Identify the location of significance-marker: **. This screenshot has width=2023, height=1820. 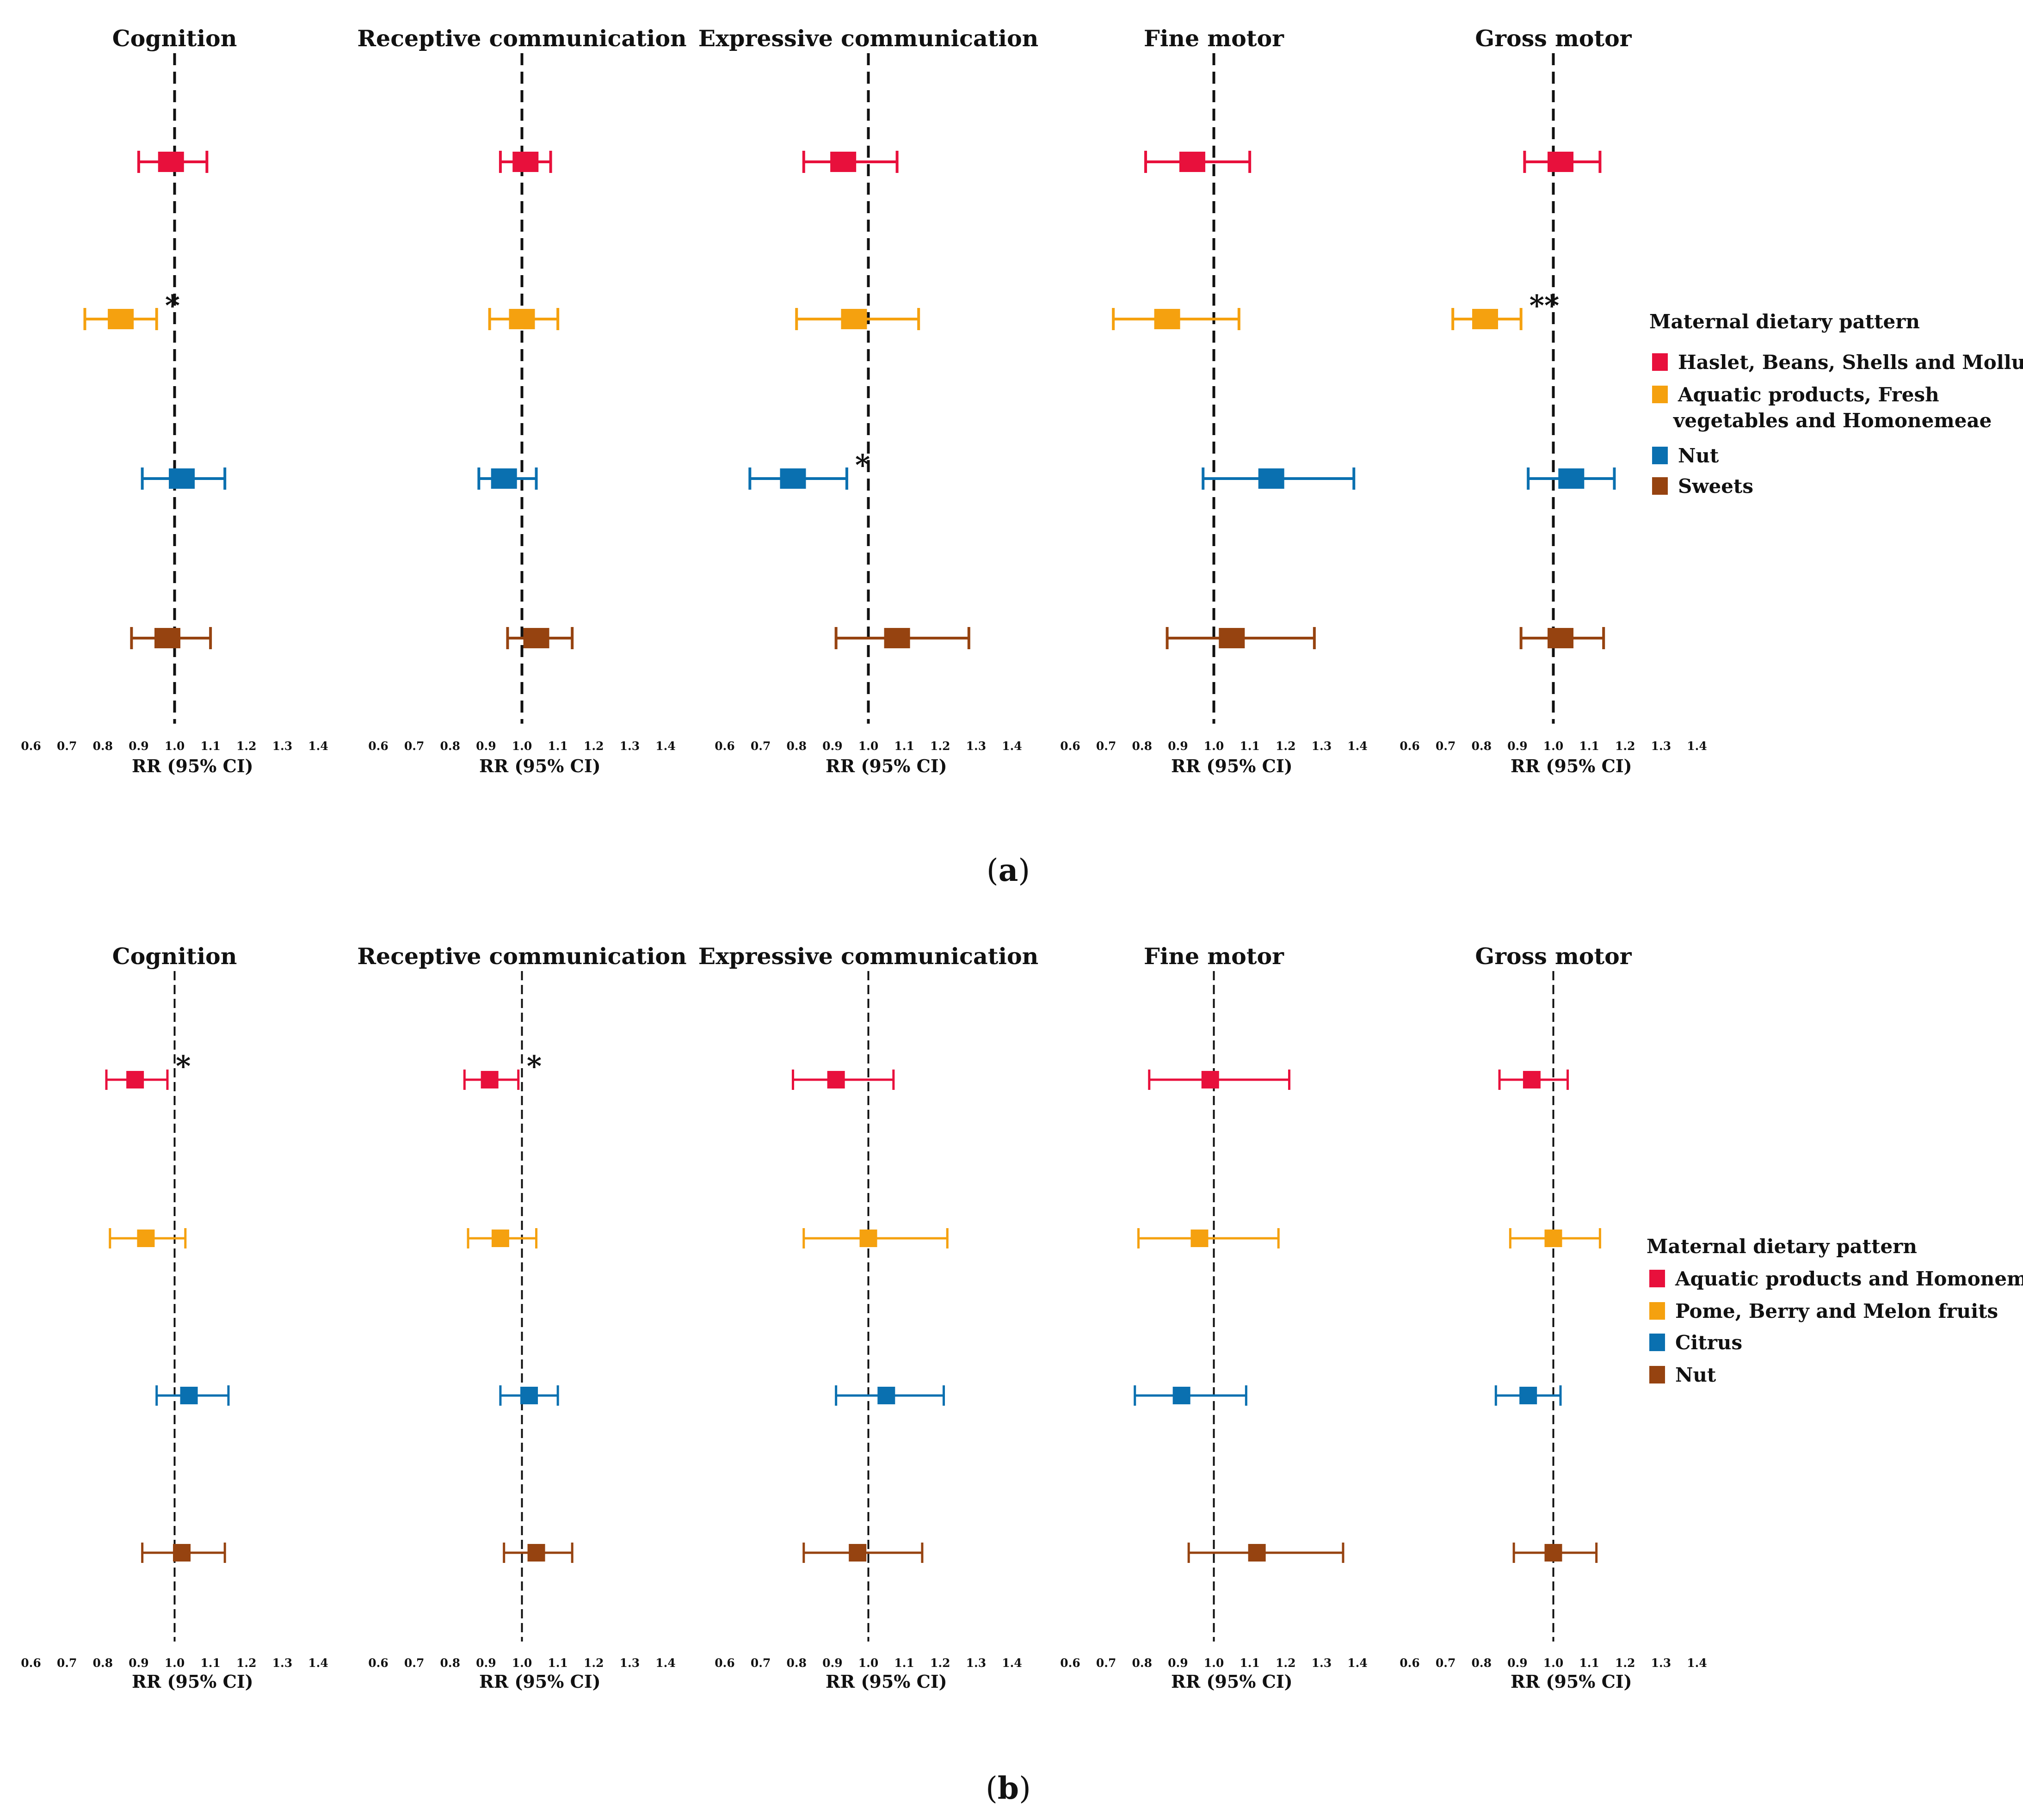
(1545, 305).